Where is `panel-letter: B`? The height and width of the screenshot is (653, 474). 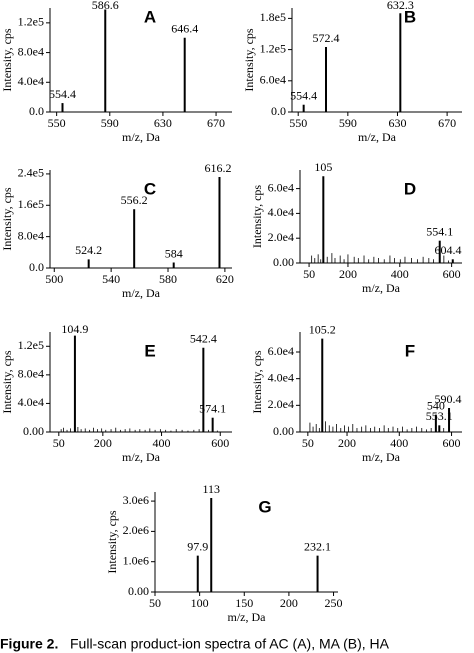
panel-letter: B is located at coordinates (410, 16).